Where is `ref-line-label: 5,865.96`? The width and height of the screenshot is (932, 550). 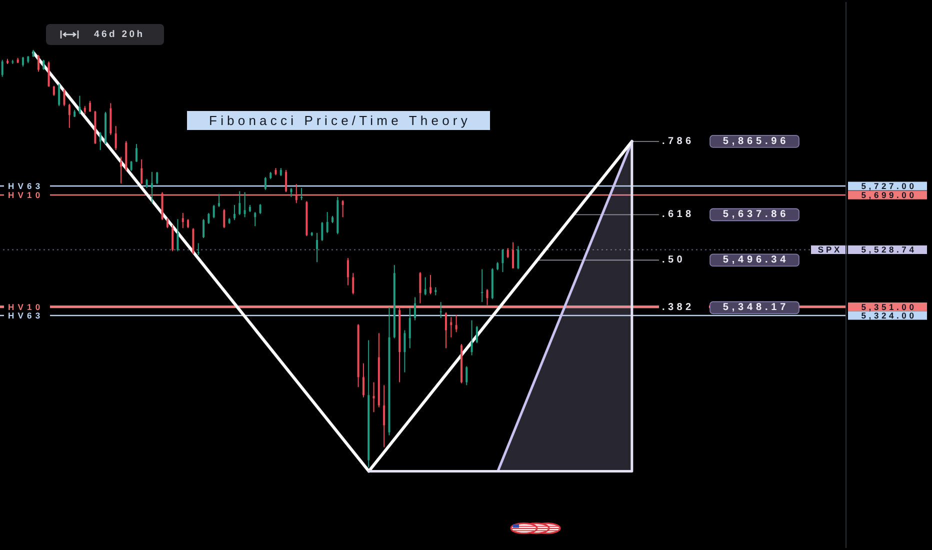 ref-line-label: 5,865.96 is located at coordinates (756, 141).